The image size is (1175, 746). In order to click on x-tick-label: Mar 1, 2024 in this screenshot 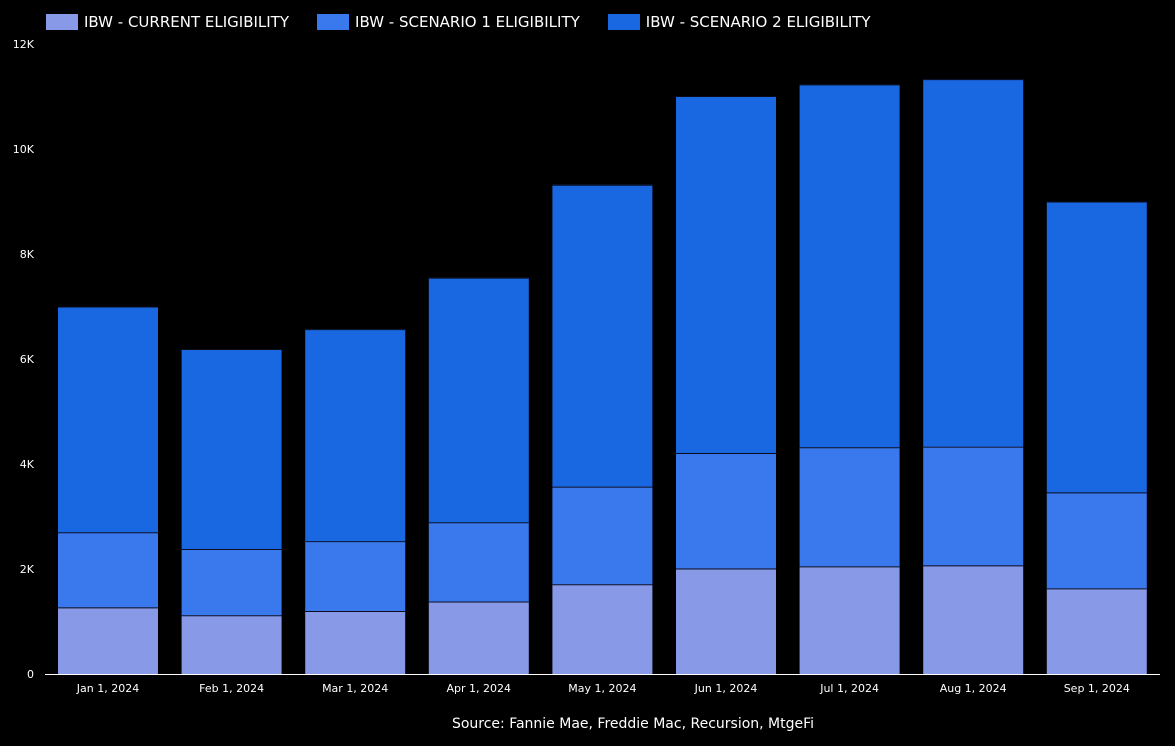, I will do `click(355, 688)`.